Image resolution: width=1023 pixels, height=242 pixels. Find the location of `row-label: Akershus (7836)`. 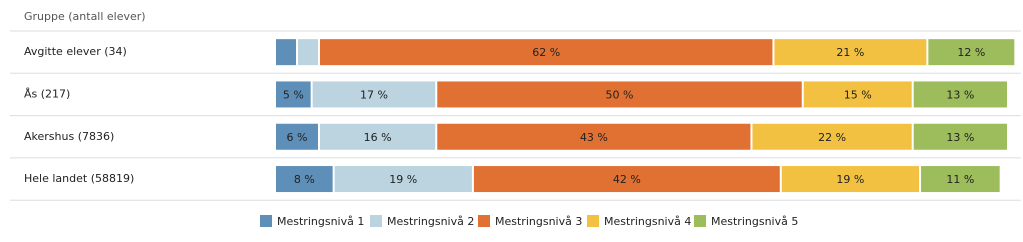

row-label: Akershus (7836) is located at coordinates (69, 136).